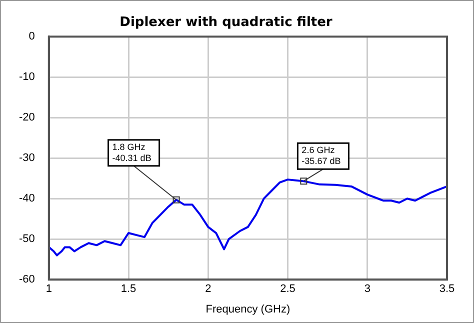 The height and width of the screenshot is (323, 474). I want to click on y-tick-label: -60, so click(26, 280).